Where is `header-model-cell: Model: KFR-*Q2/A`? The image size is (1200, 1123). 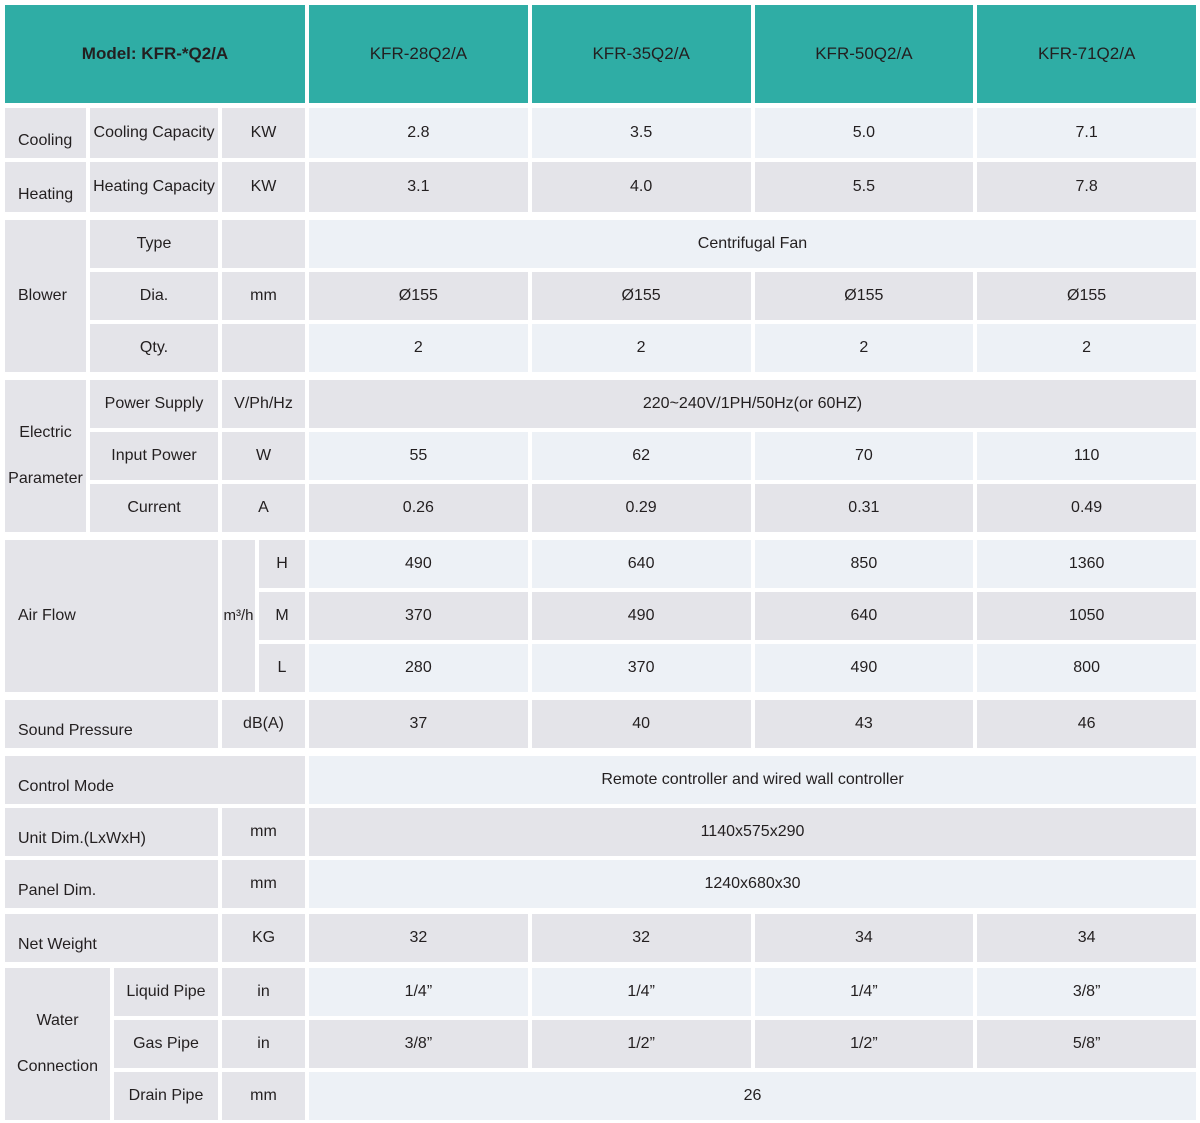
header-model-cell: Model: KFR-*Q2/A is located at coordinates (155, 54).